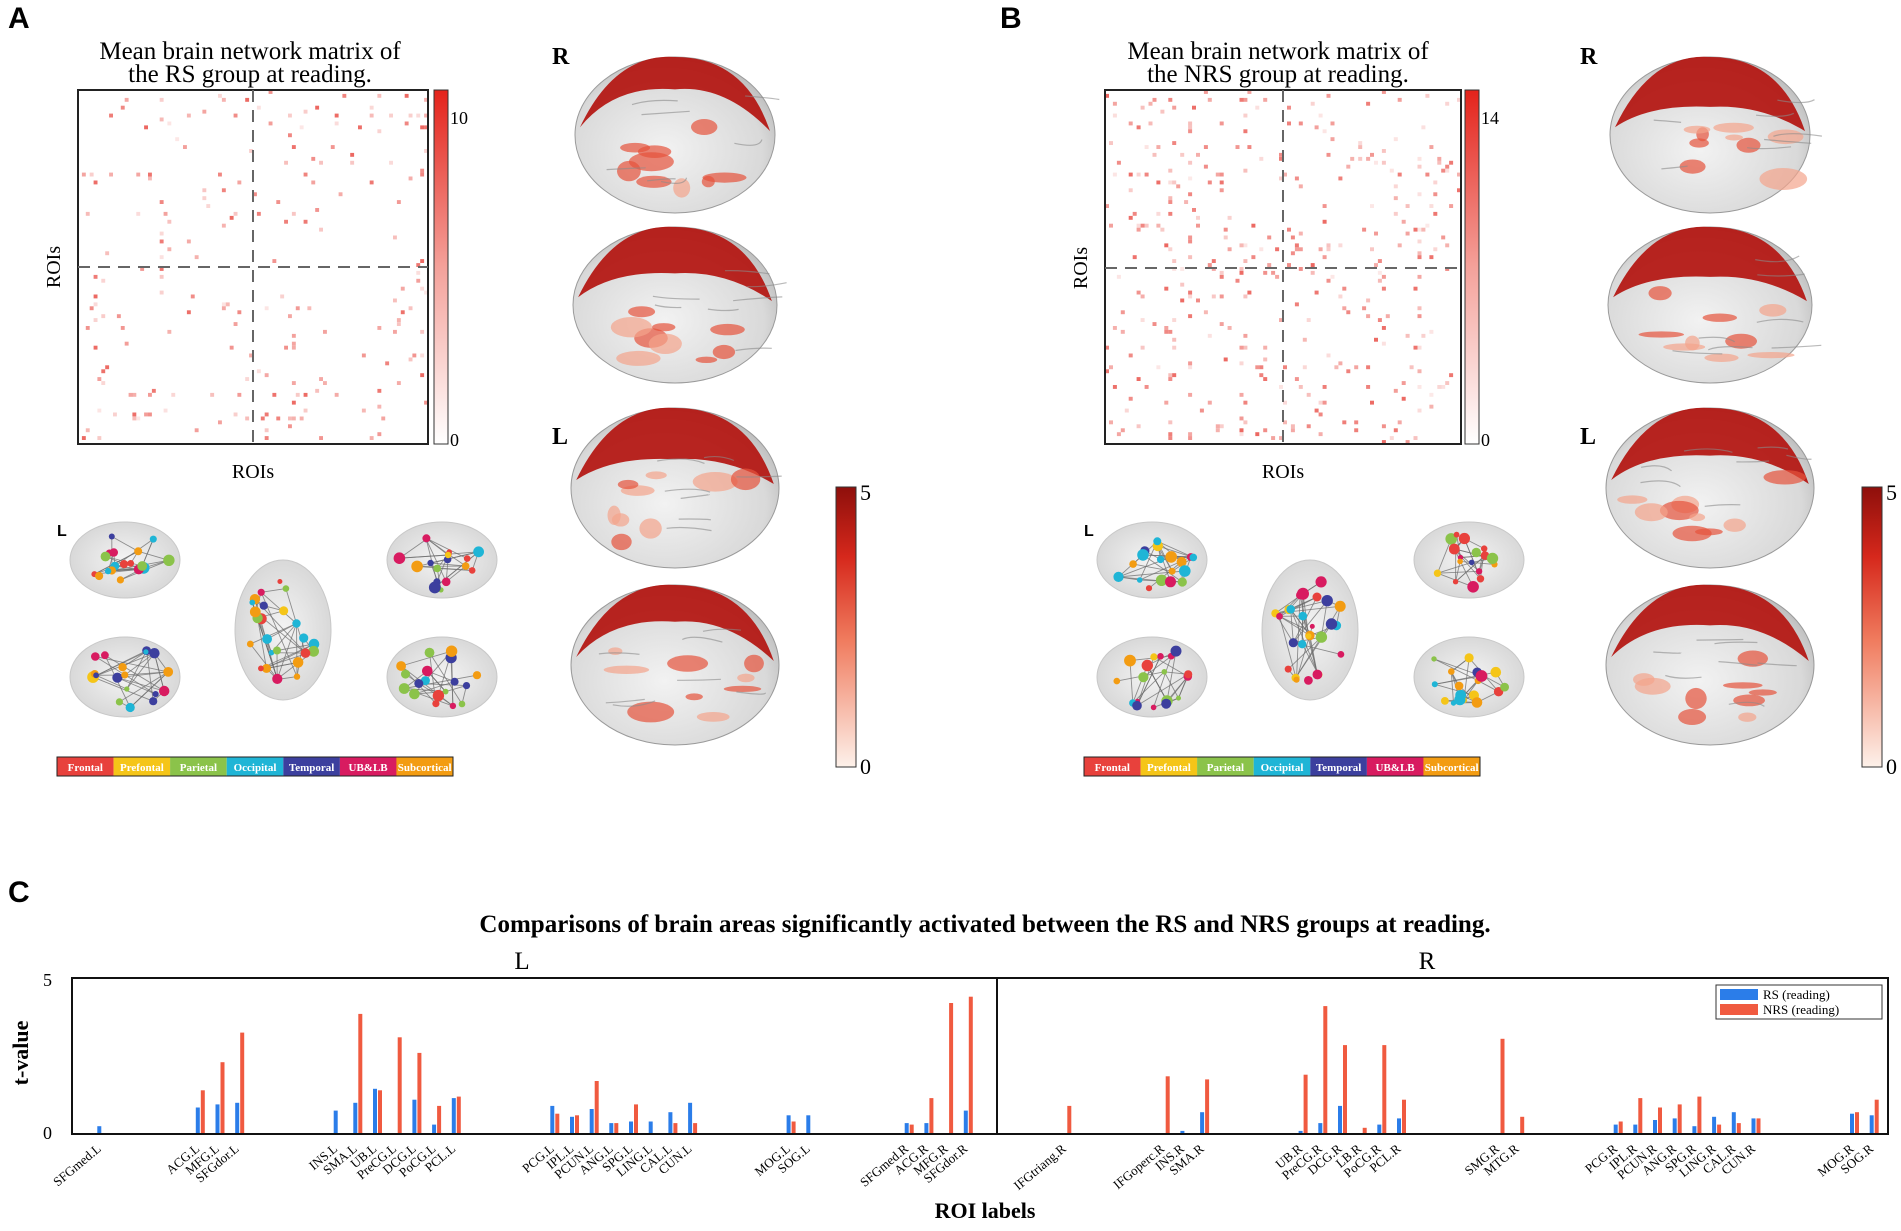 The width and height of the screenshot is (1901, 1231). Describe the element at coordinates (425, 768) in the screenshot. I see `legend-label: Subcortical` at that location.